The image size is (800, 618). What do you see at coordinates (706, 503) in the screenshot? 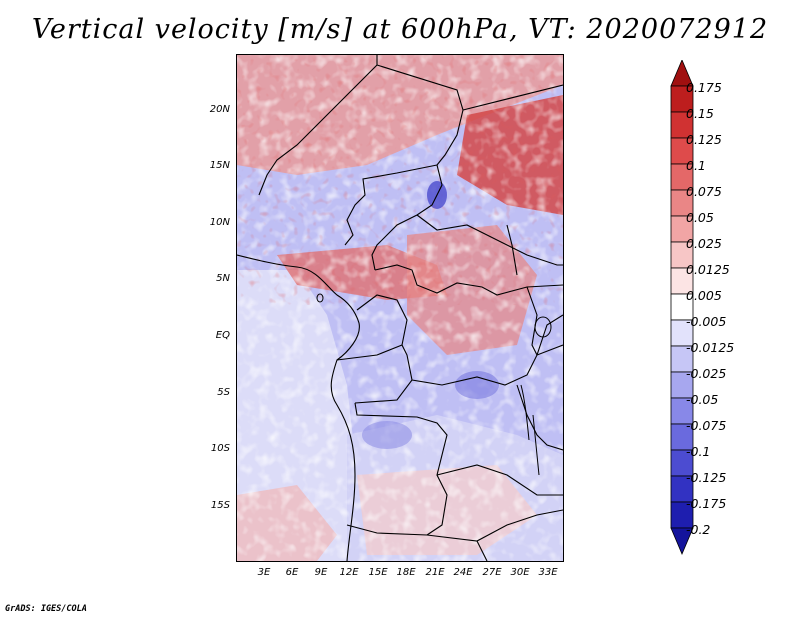
I see `colorbar-label: -0.175` at bounding box center [706, 503].